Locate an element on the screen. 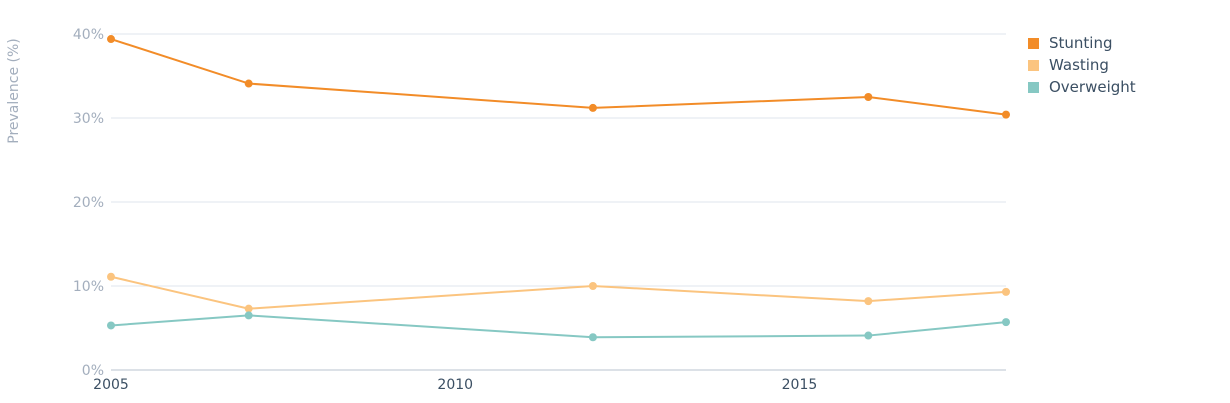 The width and height of the screenshot is (1230, 403). legend: Stunting Wasting Overweight is located at coordinates (1082, 65).